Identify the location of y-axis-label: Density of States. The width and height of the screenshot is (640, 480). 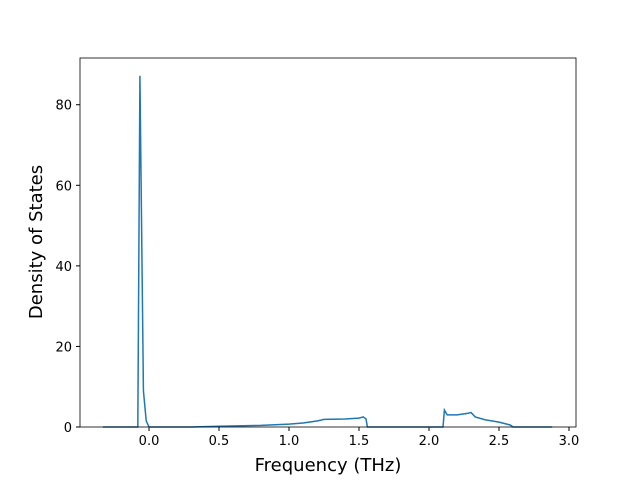
(36, 242).